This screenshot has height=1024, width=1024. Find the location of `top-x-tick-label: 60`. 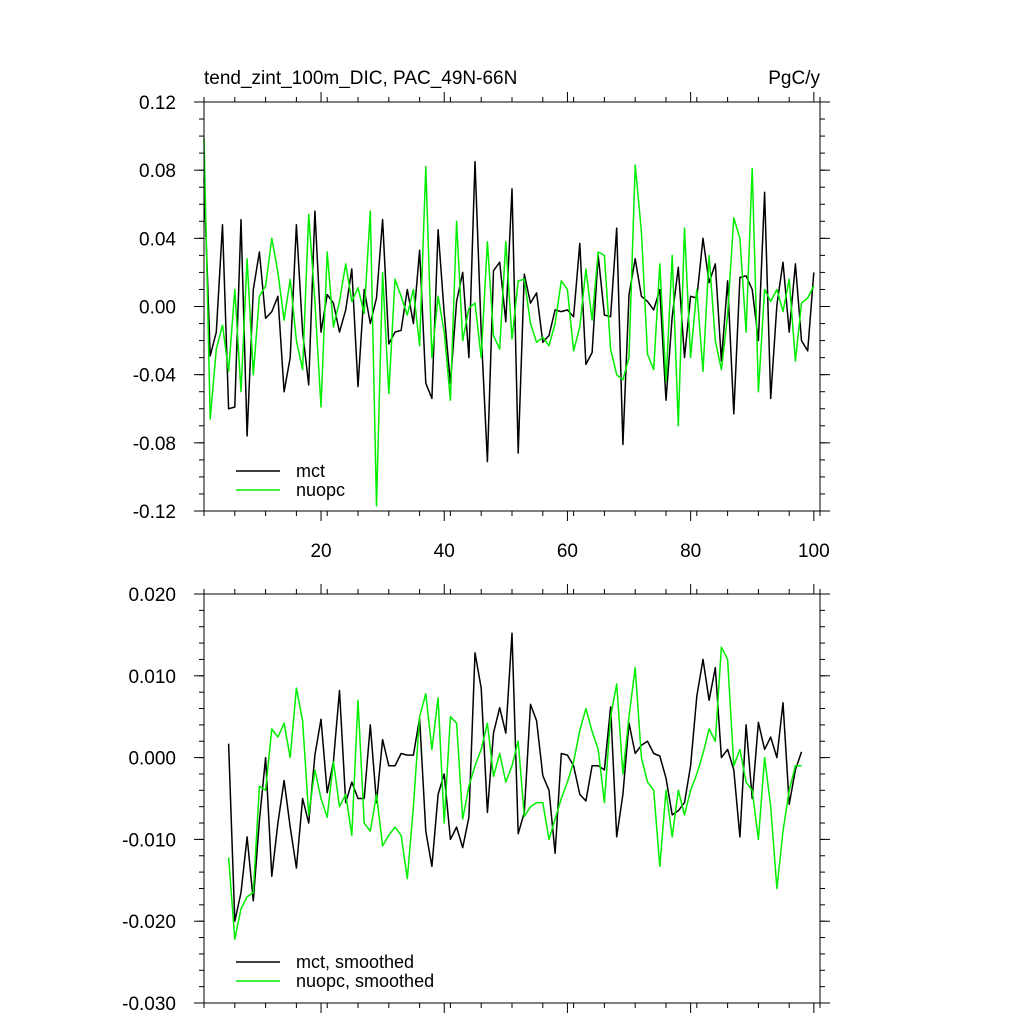

top-x-tick-label: 60 is located at coordinates (567, 551).